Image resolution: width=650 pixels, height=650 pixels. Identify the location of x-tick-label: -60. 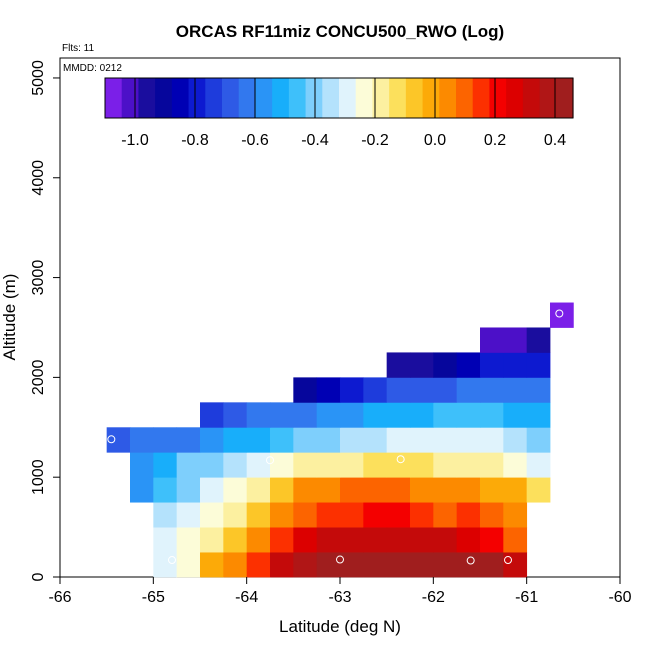
(619, 597).